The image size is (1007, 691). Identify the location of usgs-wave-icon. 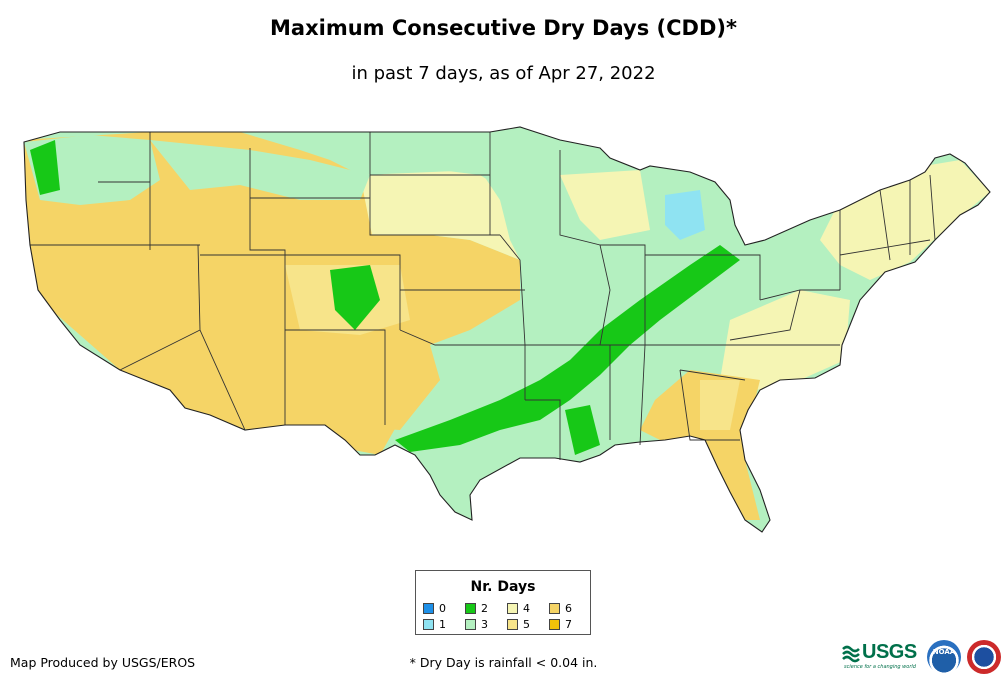
(851, 654).